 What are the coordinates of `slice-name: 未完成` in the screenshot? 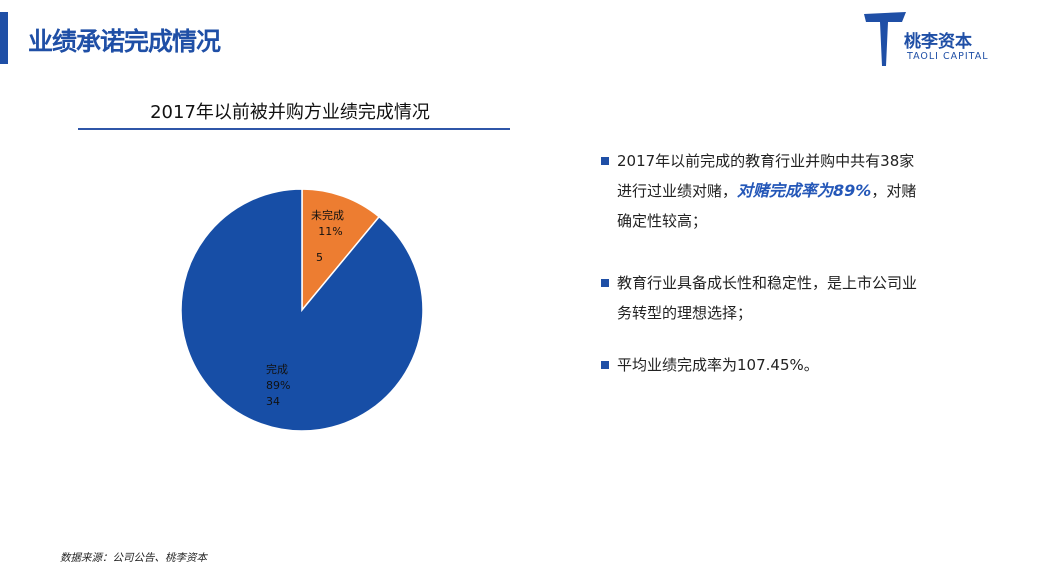 It's located at (327, 215).